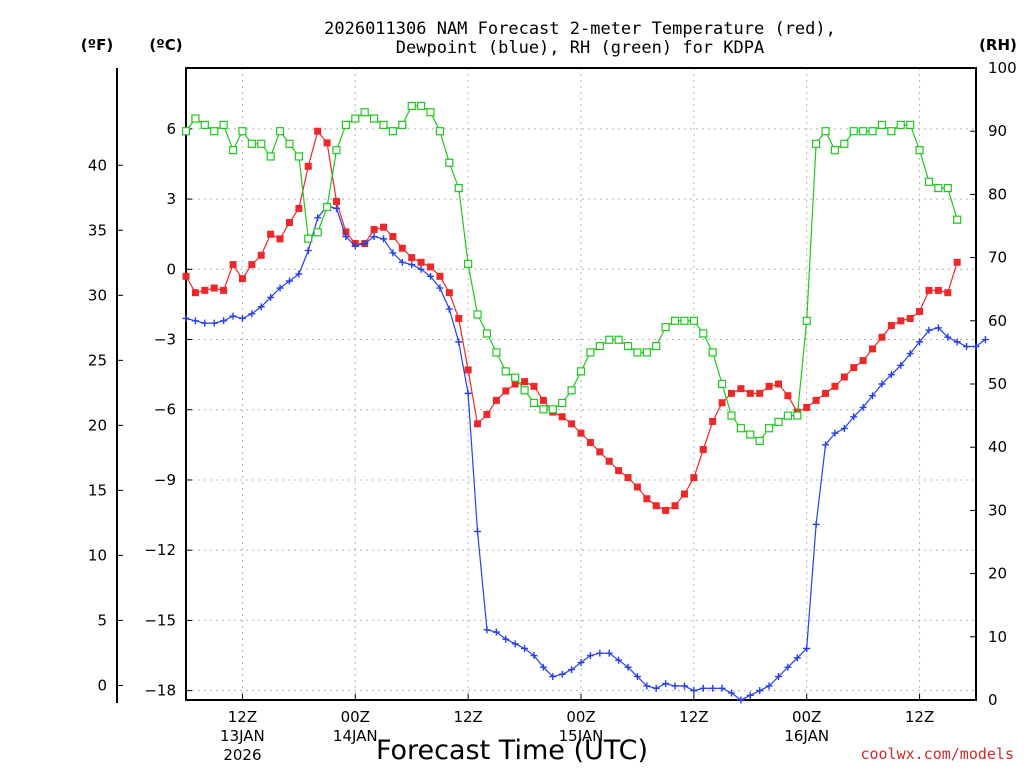  Describe the element at coordinates (171, 269) in the screenshot. I see `celsius-tick-label: 0` at that location.